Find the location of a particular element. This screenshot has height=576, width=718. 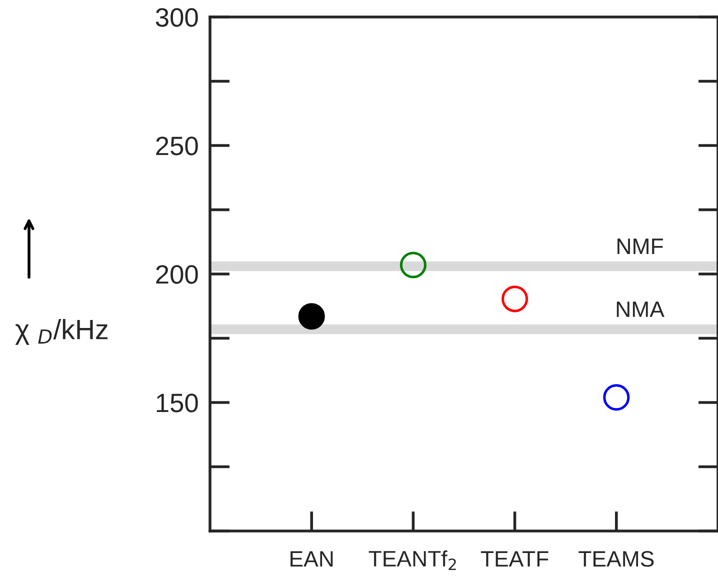

x-tick-label: EAN is located at coordinates (311, 559).